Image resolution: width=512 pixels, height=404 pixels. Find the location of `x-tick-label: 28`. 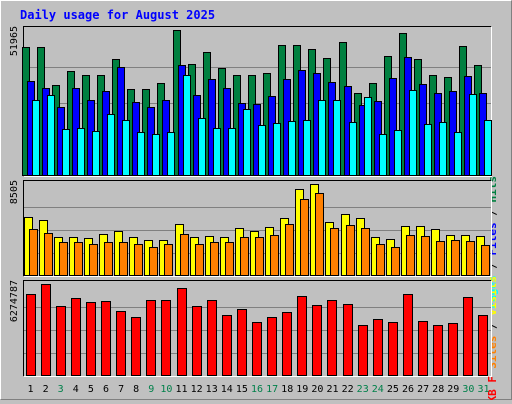

x-tick-label: 28 is located at coordinates (438, 389).